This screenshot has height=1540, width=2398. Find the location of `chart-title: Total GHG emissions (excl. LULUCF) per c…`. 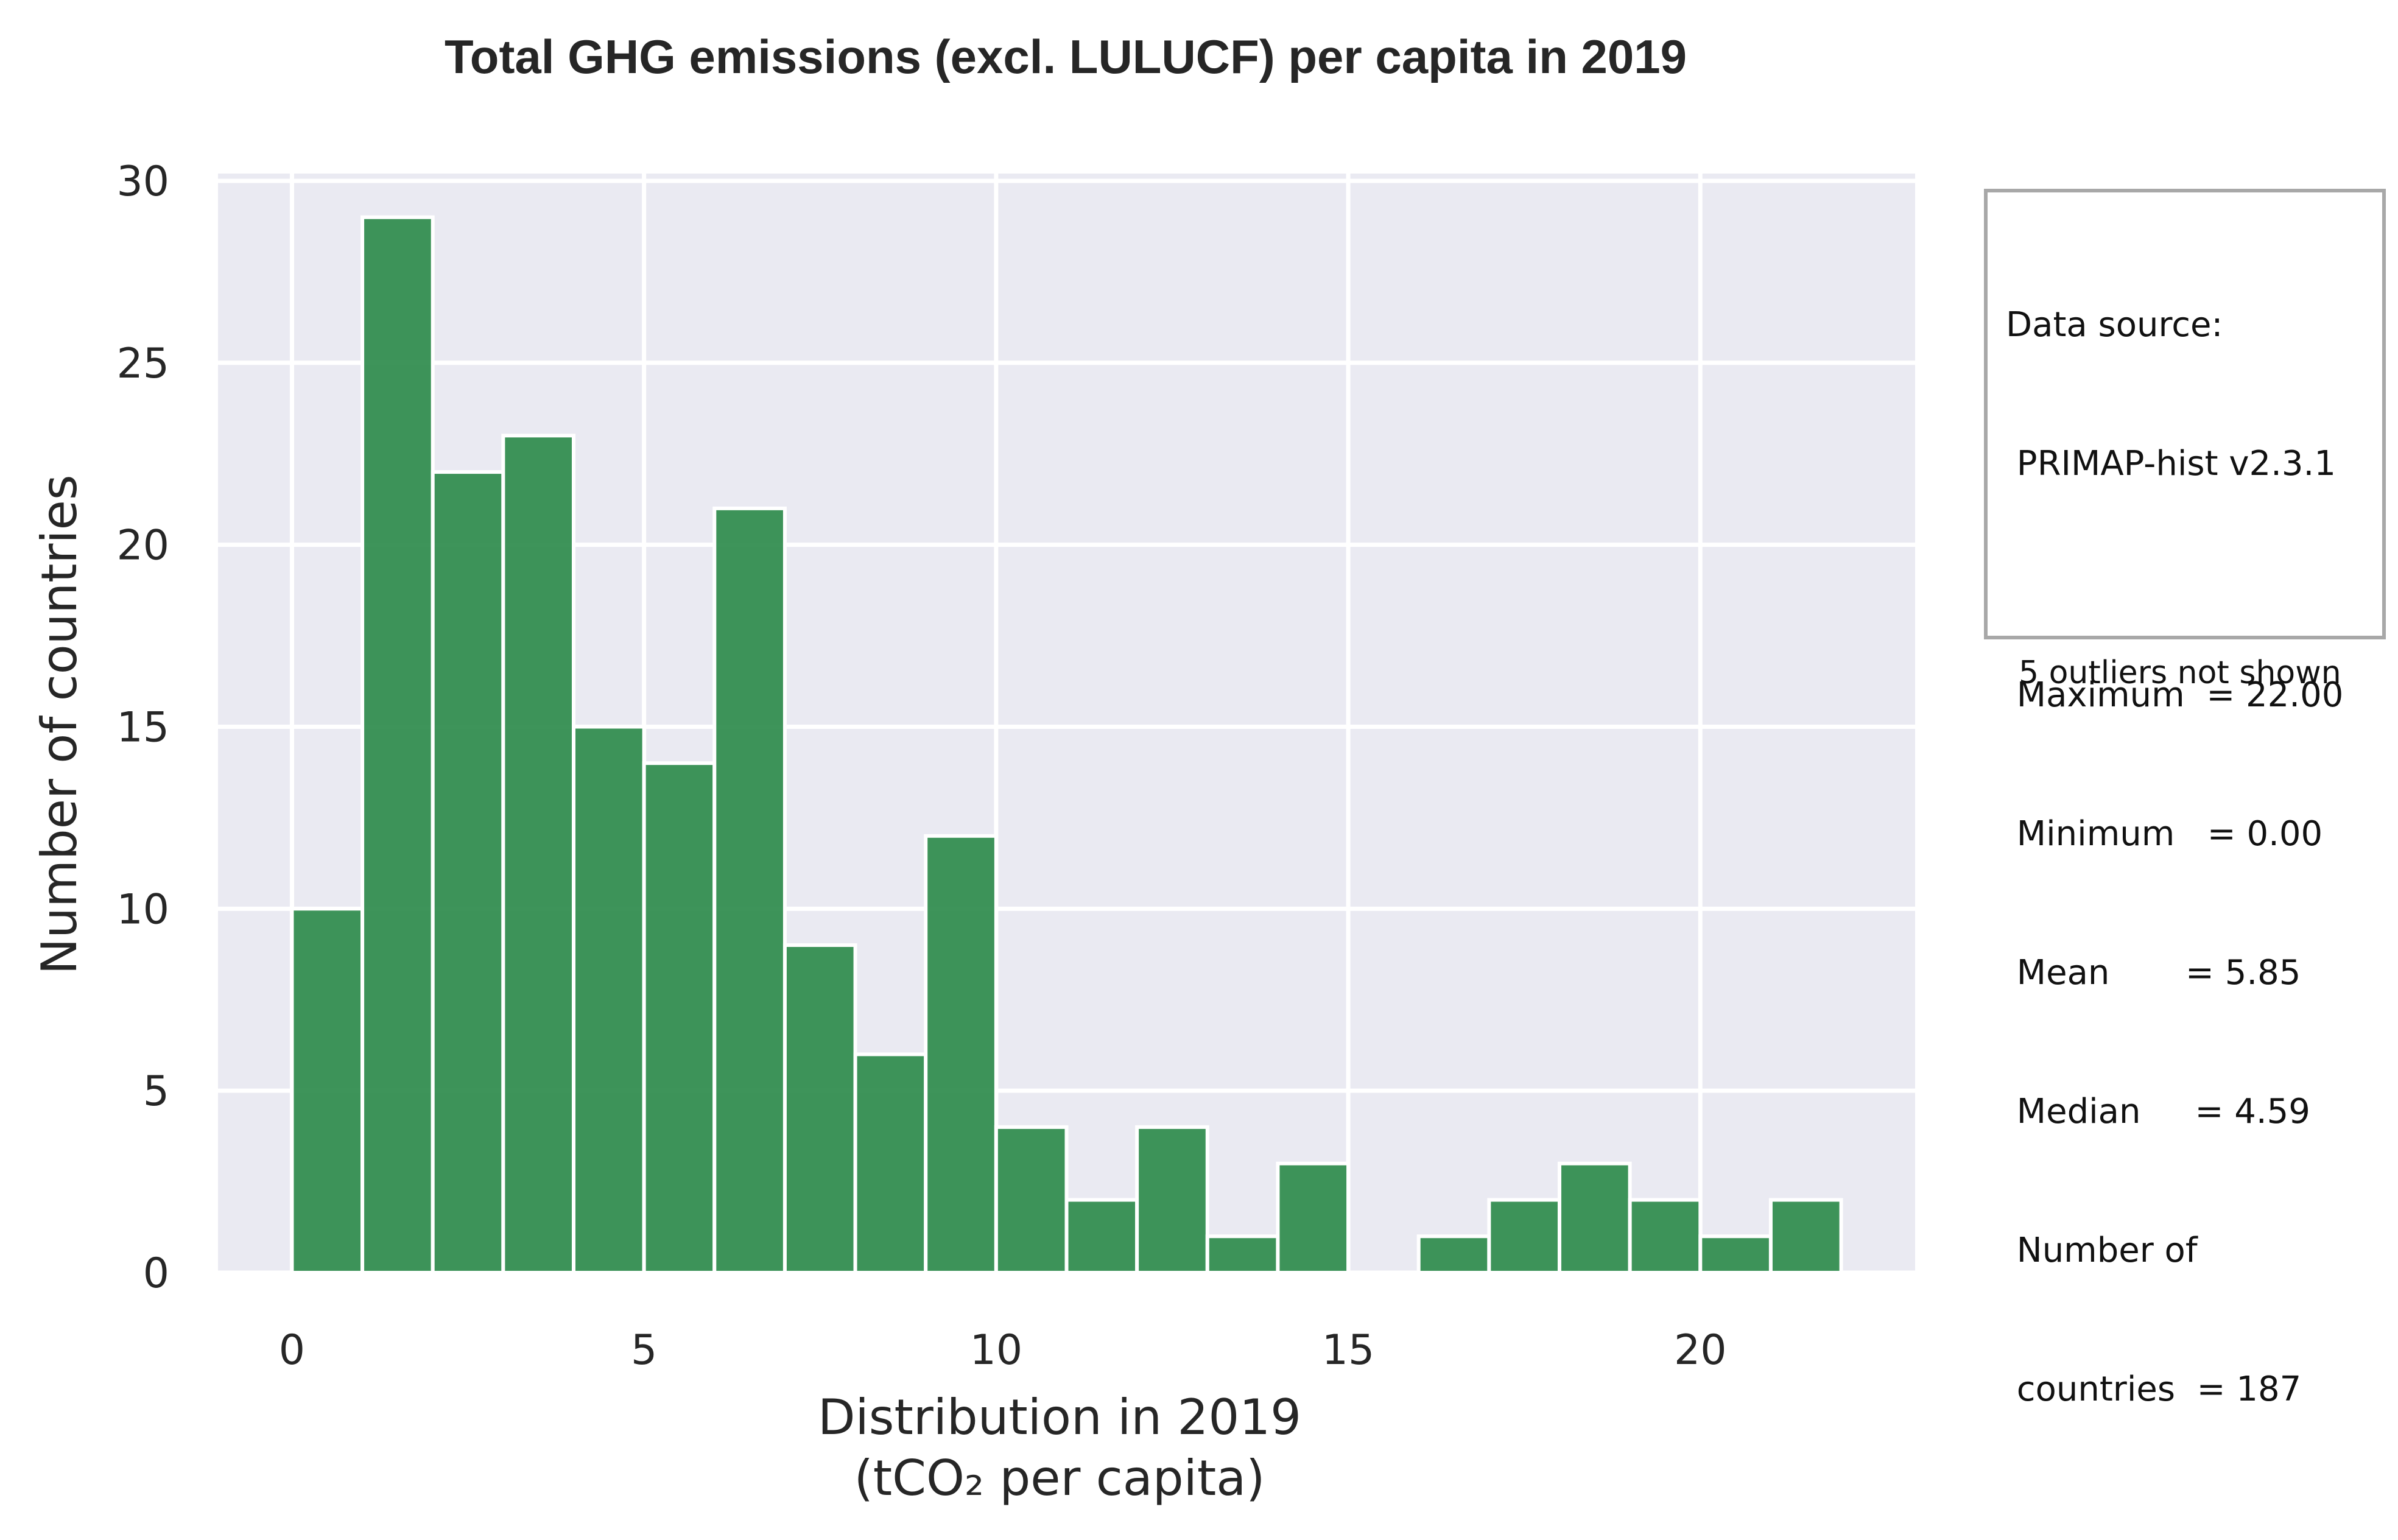

chart-title: Total GHG emissions (excl. LULUCF) per c… is located at coordinates (1066, 56).